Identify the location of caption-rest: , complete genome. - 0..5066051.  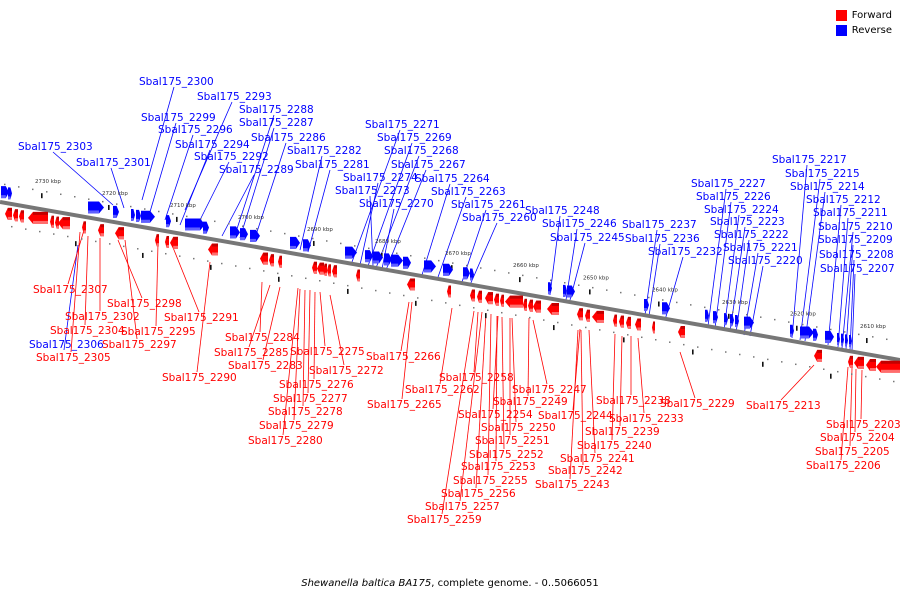
(515, 583).